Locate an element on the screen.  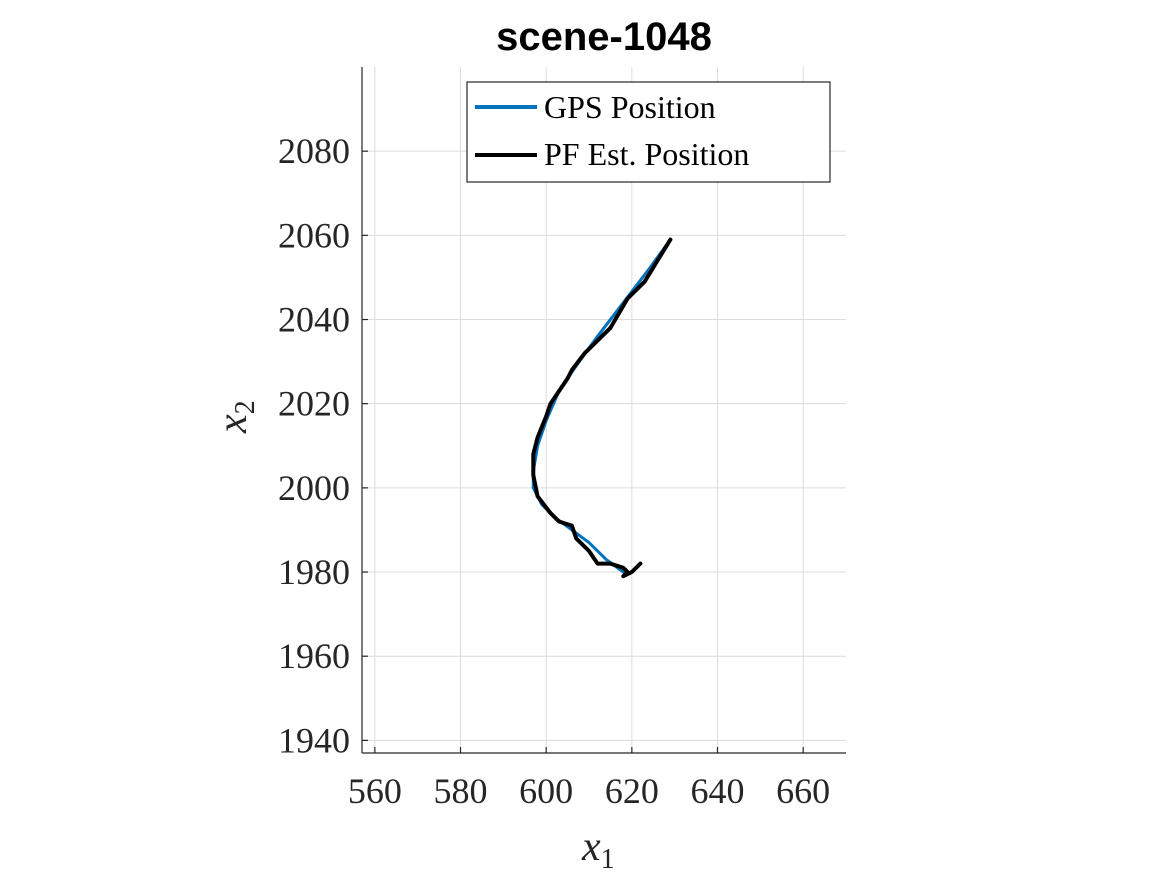
y-tick-label-2000: 2000 is located at coordinates (314, 488).